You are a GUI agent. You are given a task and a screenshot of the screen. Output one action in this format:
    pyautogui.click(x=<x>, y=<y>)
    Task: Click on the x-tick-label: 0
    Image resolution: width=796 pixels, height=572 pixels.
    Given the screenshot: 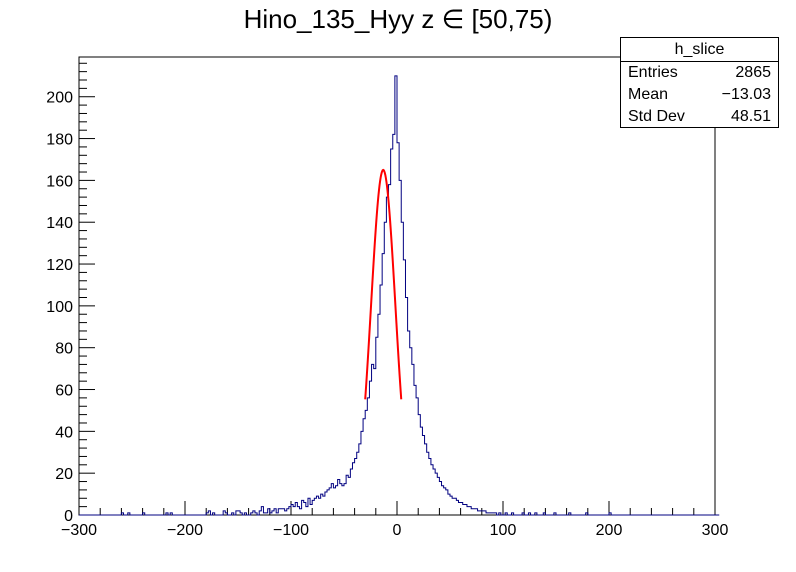 What is the action you would take?
    pyautogui.click(x=397, y=530)
    